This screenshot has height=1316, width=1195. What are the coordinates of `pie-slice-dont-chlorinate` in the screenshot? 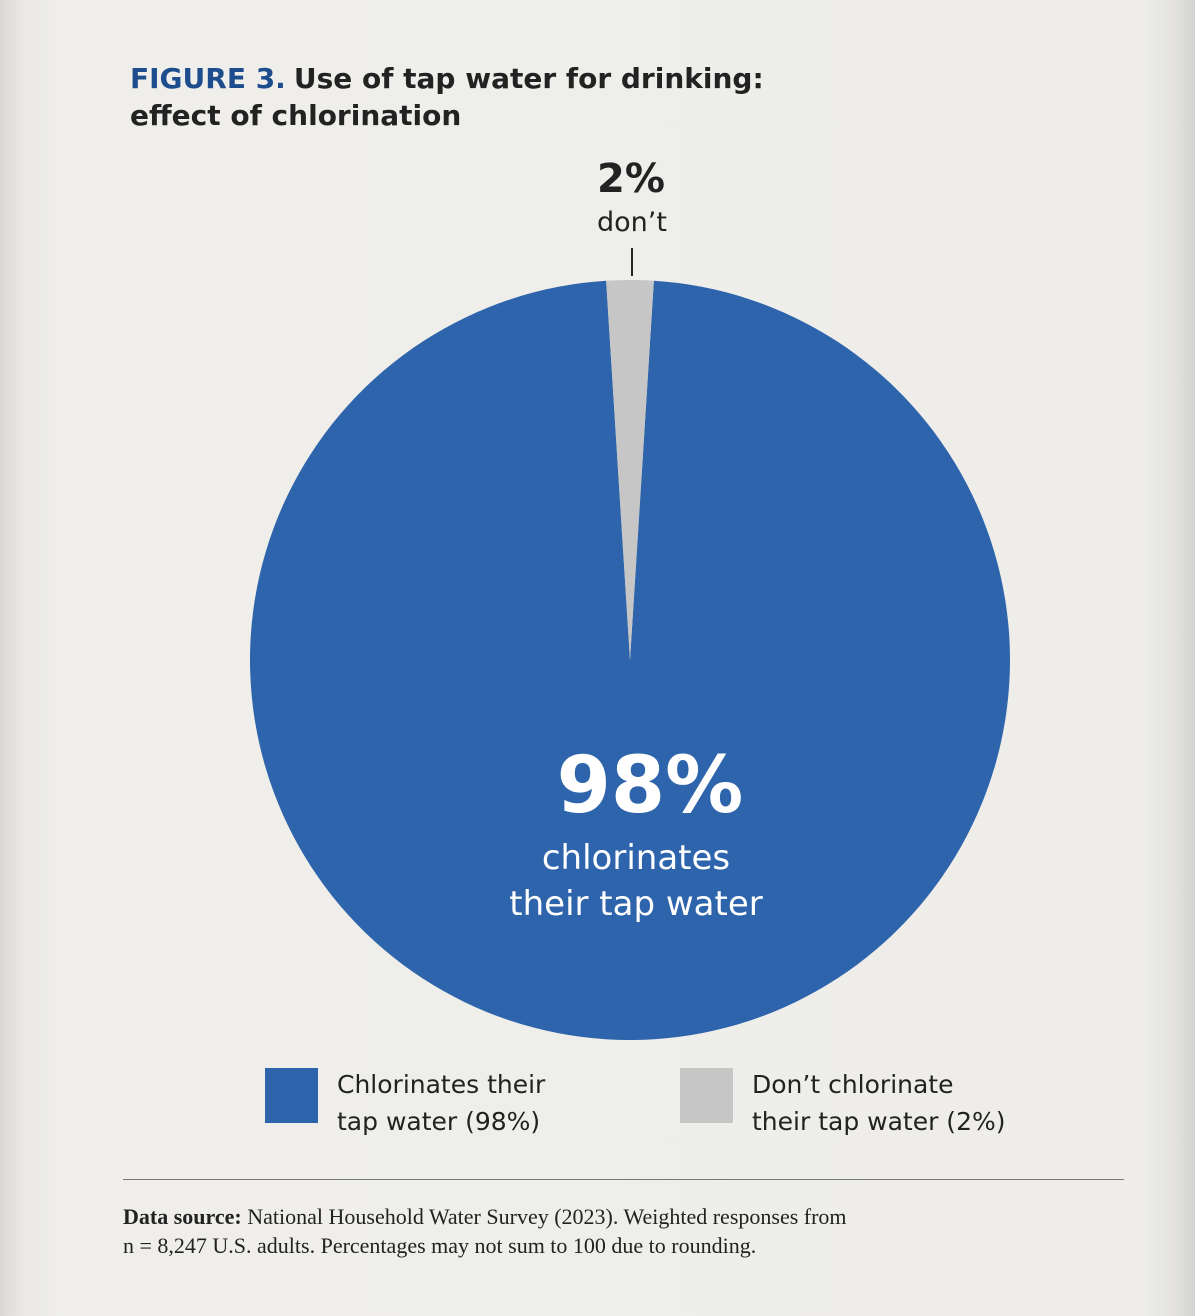 It's located at (630, 470).